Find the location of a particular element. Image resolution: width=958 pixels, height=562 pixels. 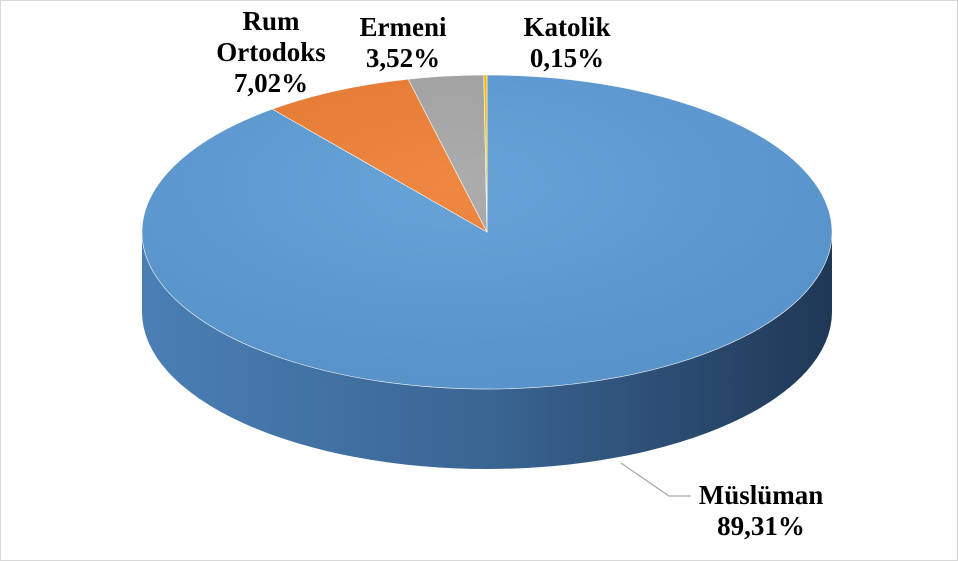

slice-category-text: Katolik is located at coordinates (566, 27).